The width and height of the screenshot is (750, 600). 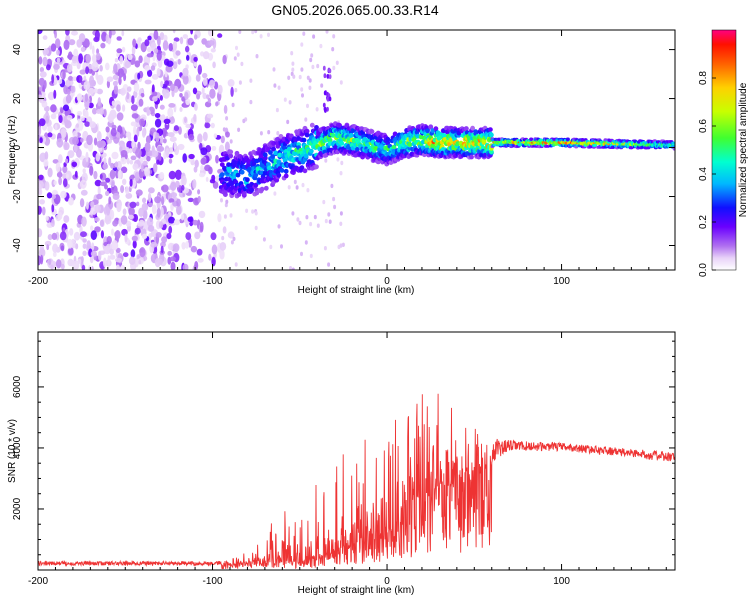 I want to click on snr-x-tick-label: 100, so click(x=561, y=581).